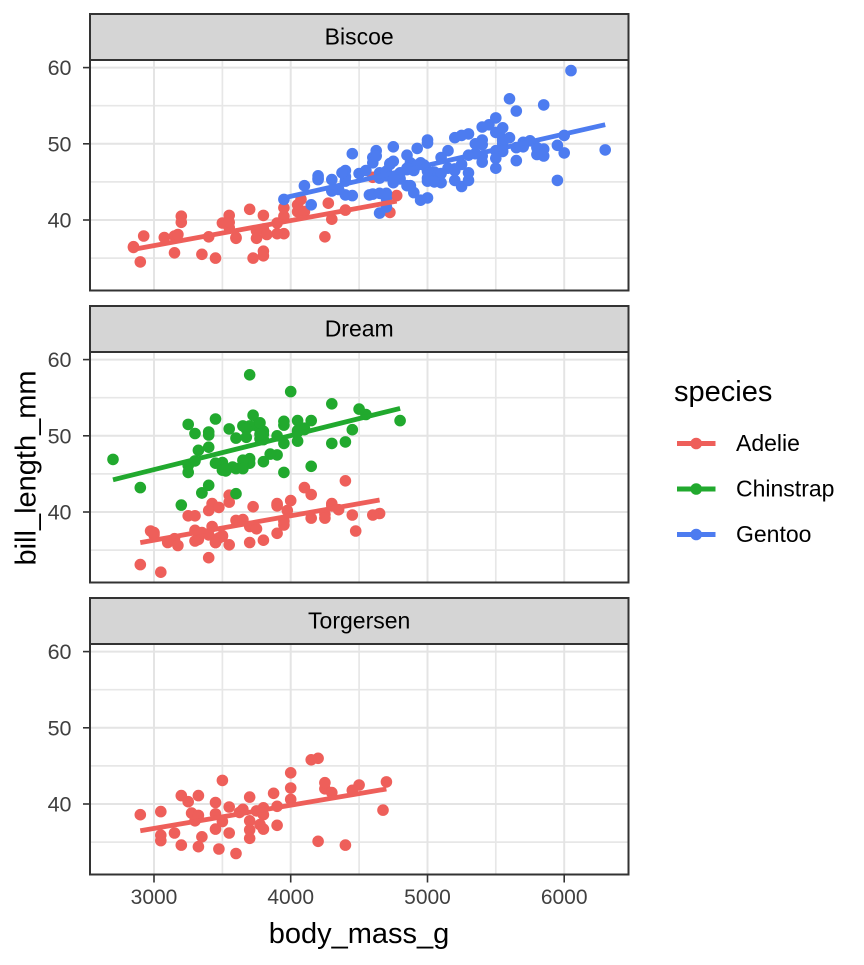 This screenshot has height=965, width=864. What do you see at coordinates (427, 897) in the screenshot?
I see `svg-text: 5000` at bounding box center [427, 897].